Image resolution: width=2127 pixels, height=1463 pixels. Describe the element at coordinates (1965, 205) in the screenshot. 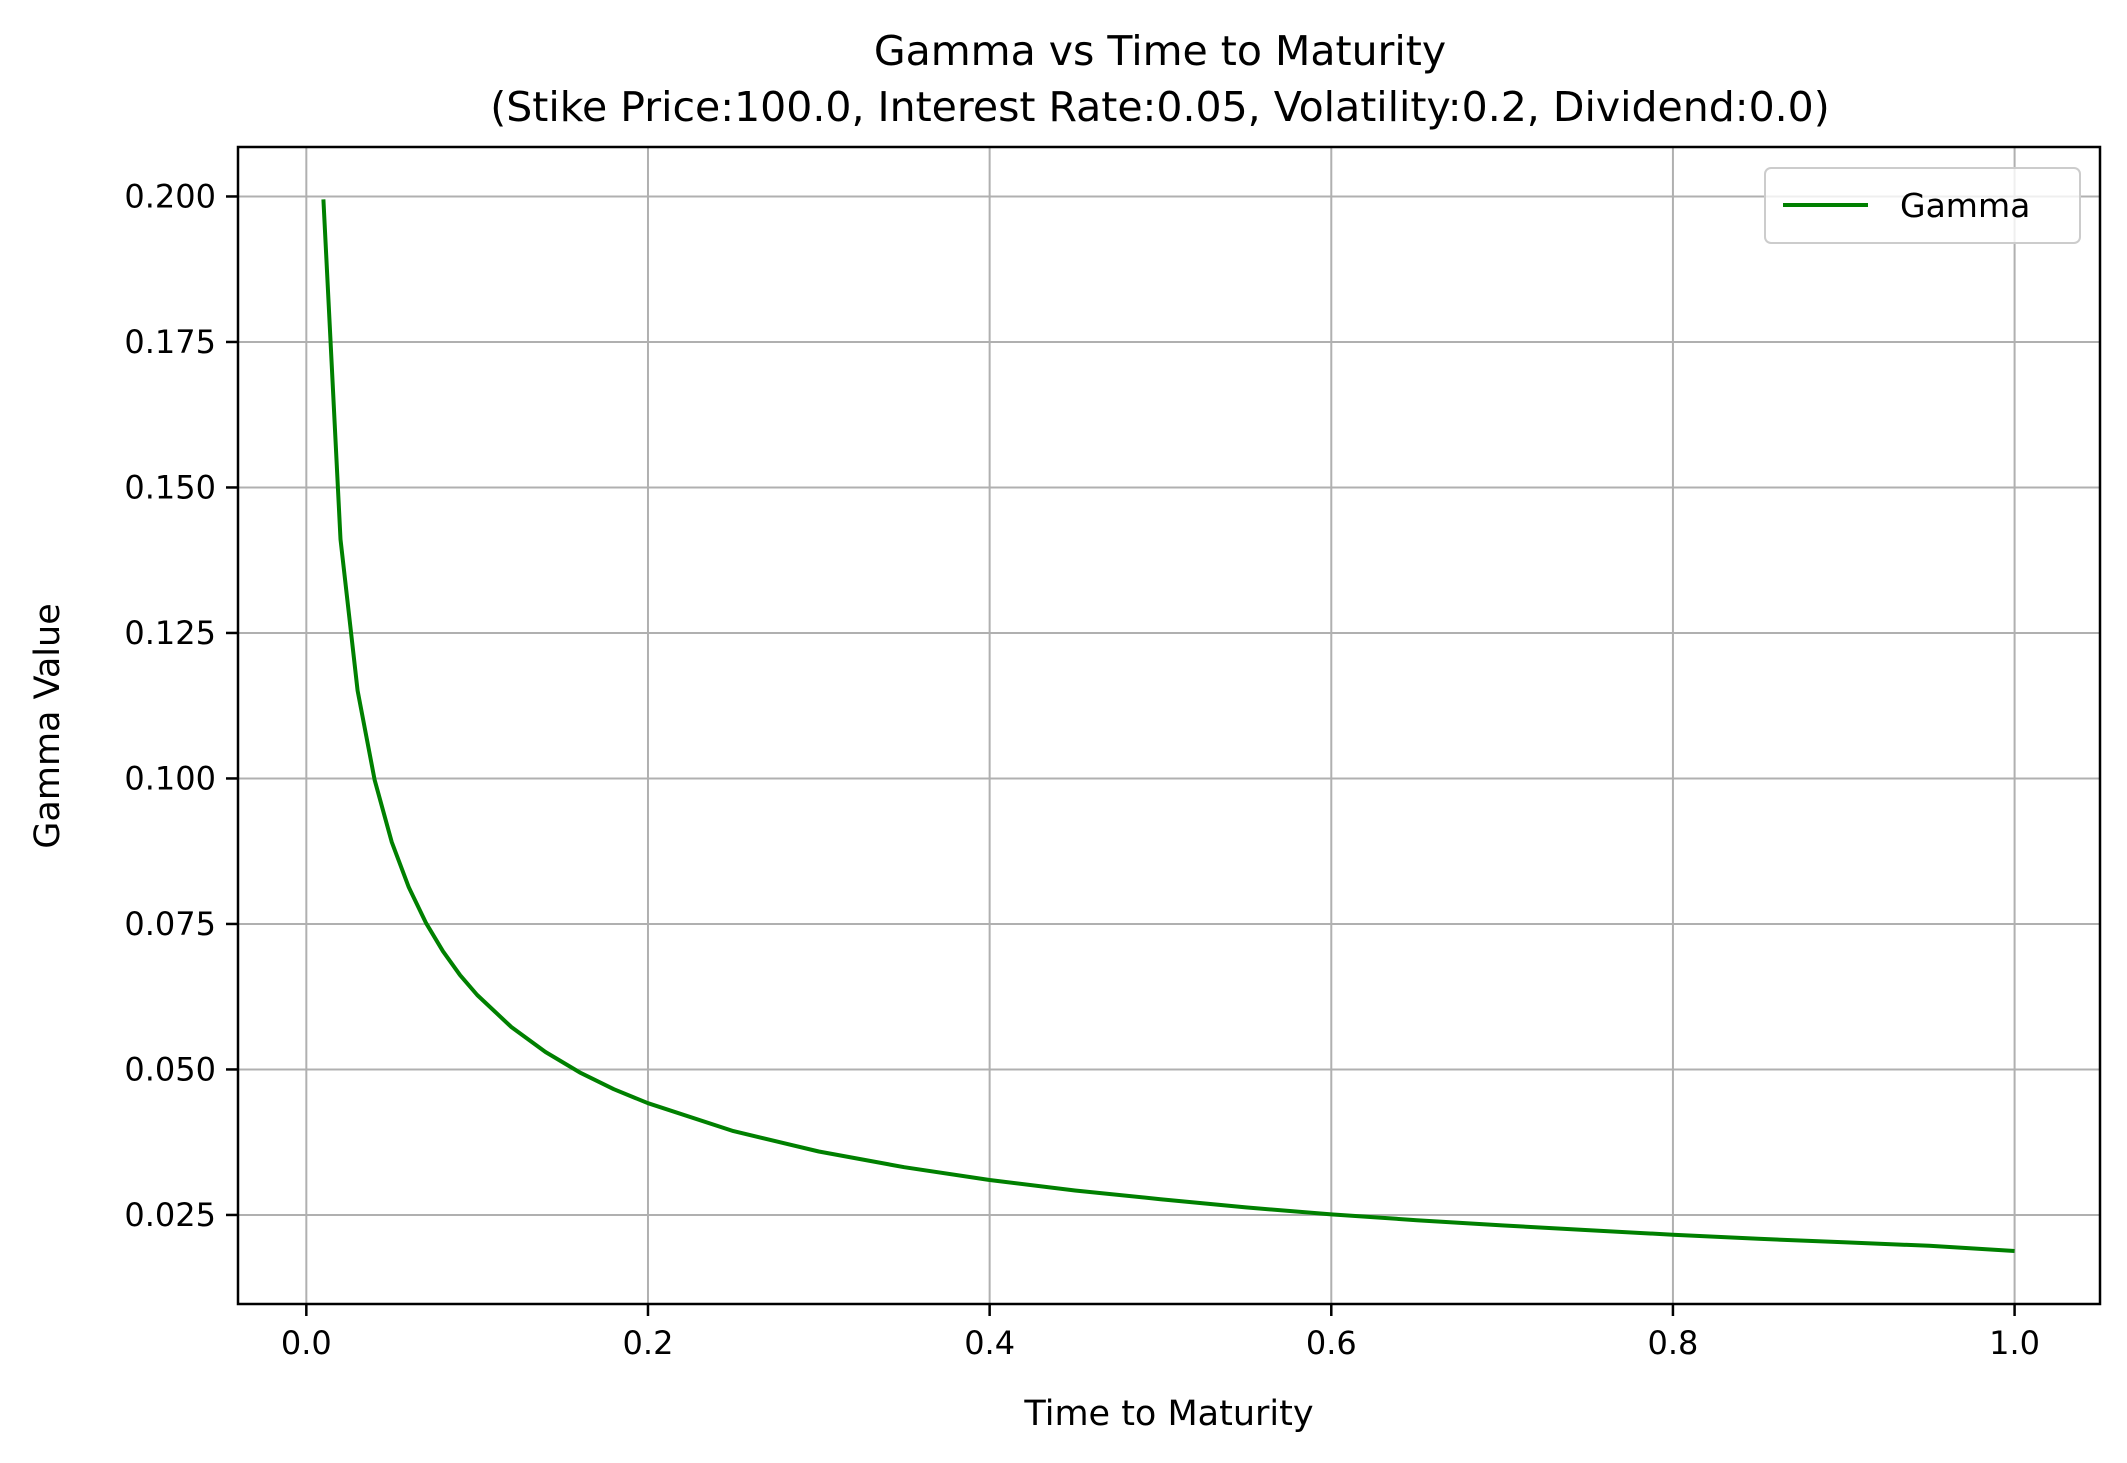

I see `legend-label-gamma: Gamma` at that location.